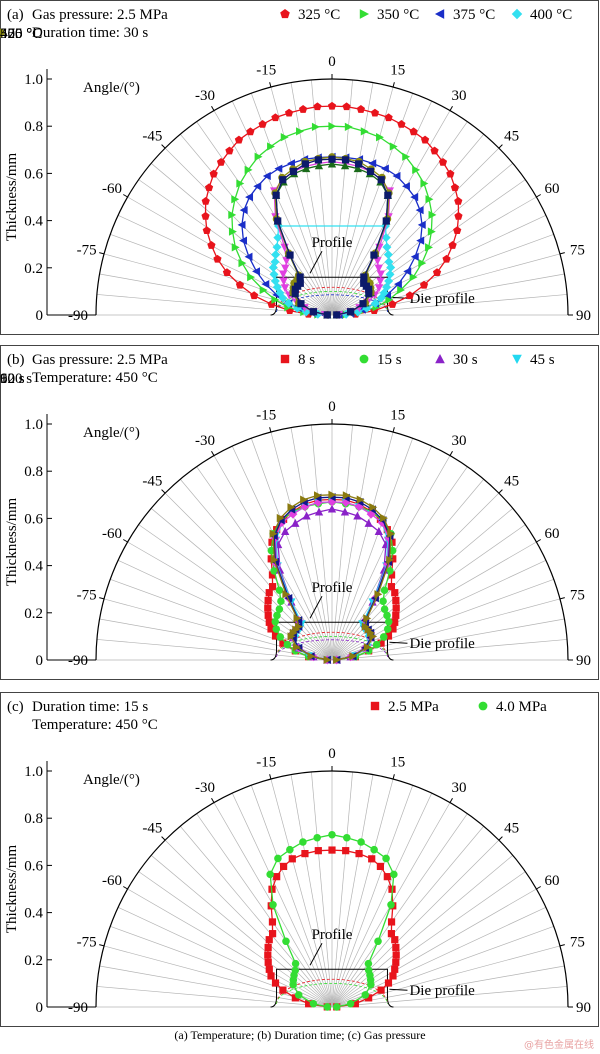 The height and width of the screenshot is (1054, 600). I want to click on die-profile-shape, so click(332, 988).